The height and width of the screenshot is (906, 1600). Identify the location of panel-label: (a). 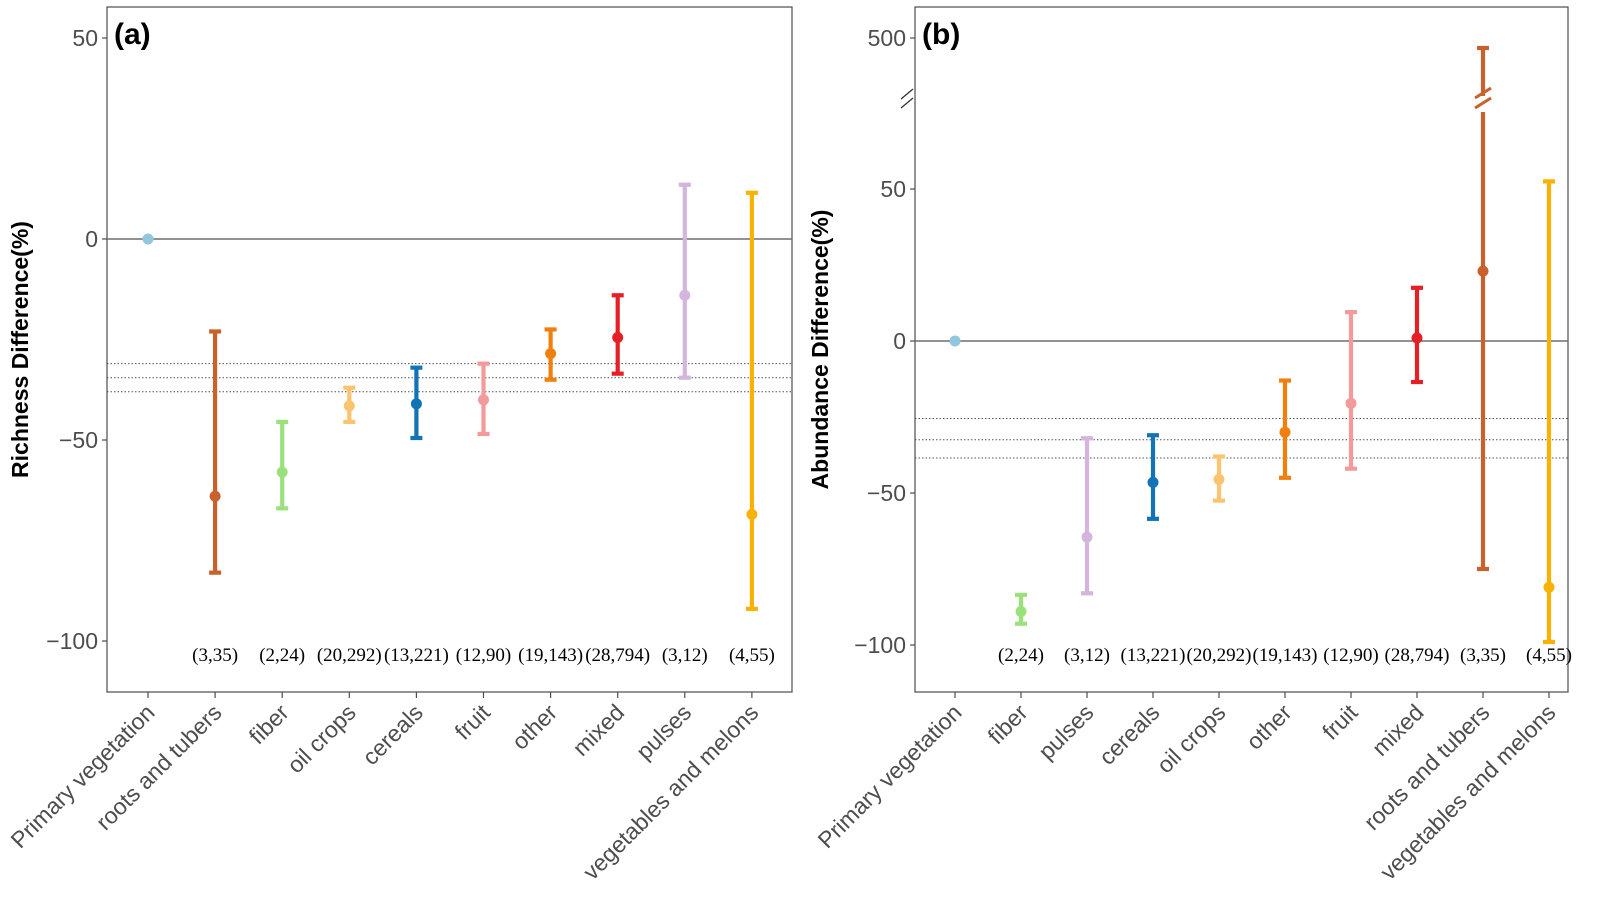
(132, 34).